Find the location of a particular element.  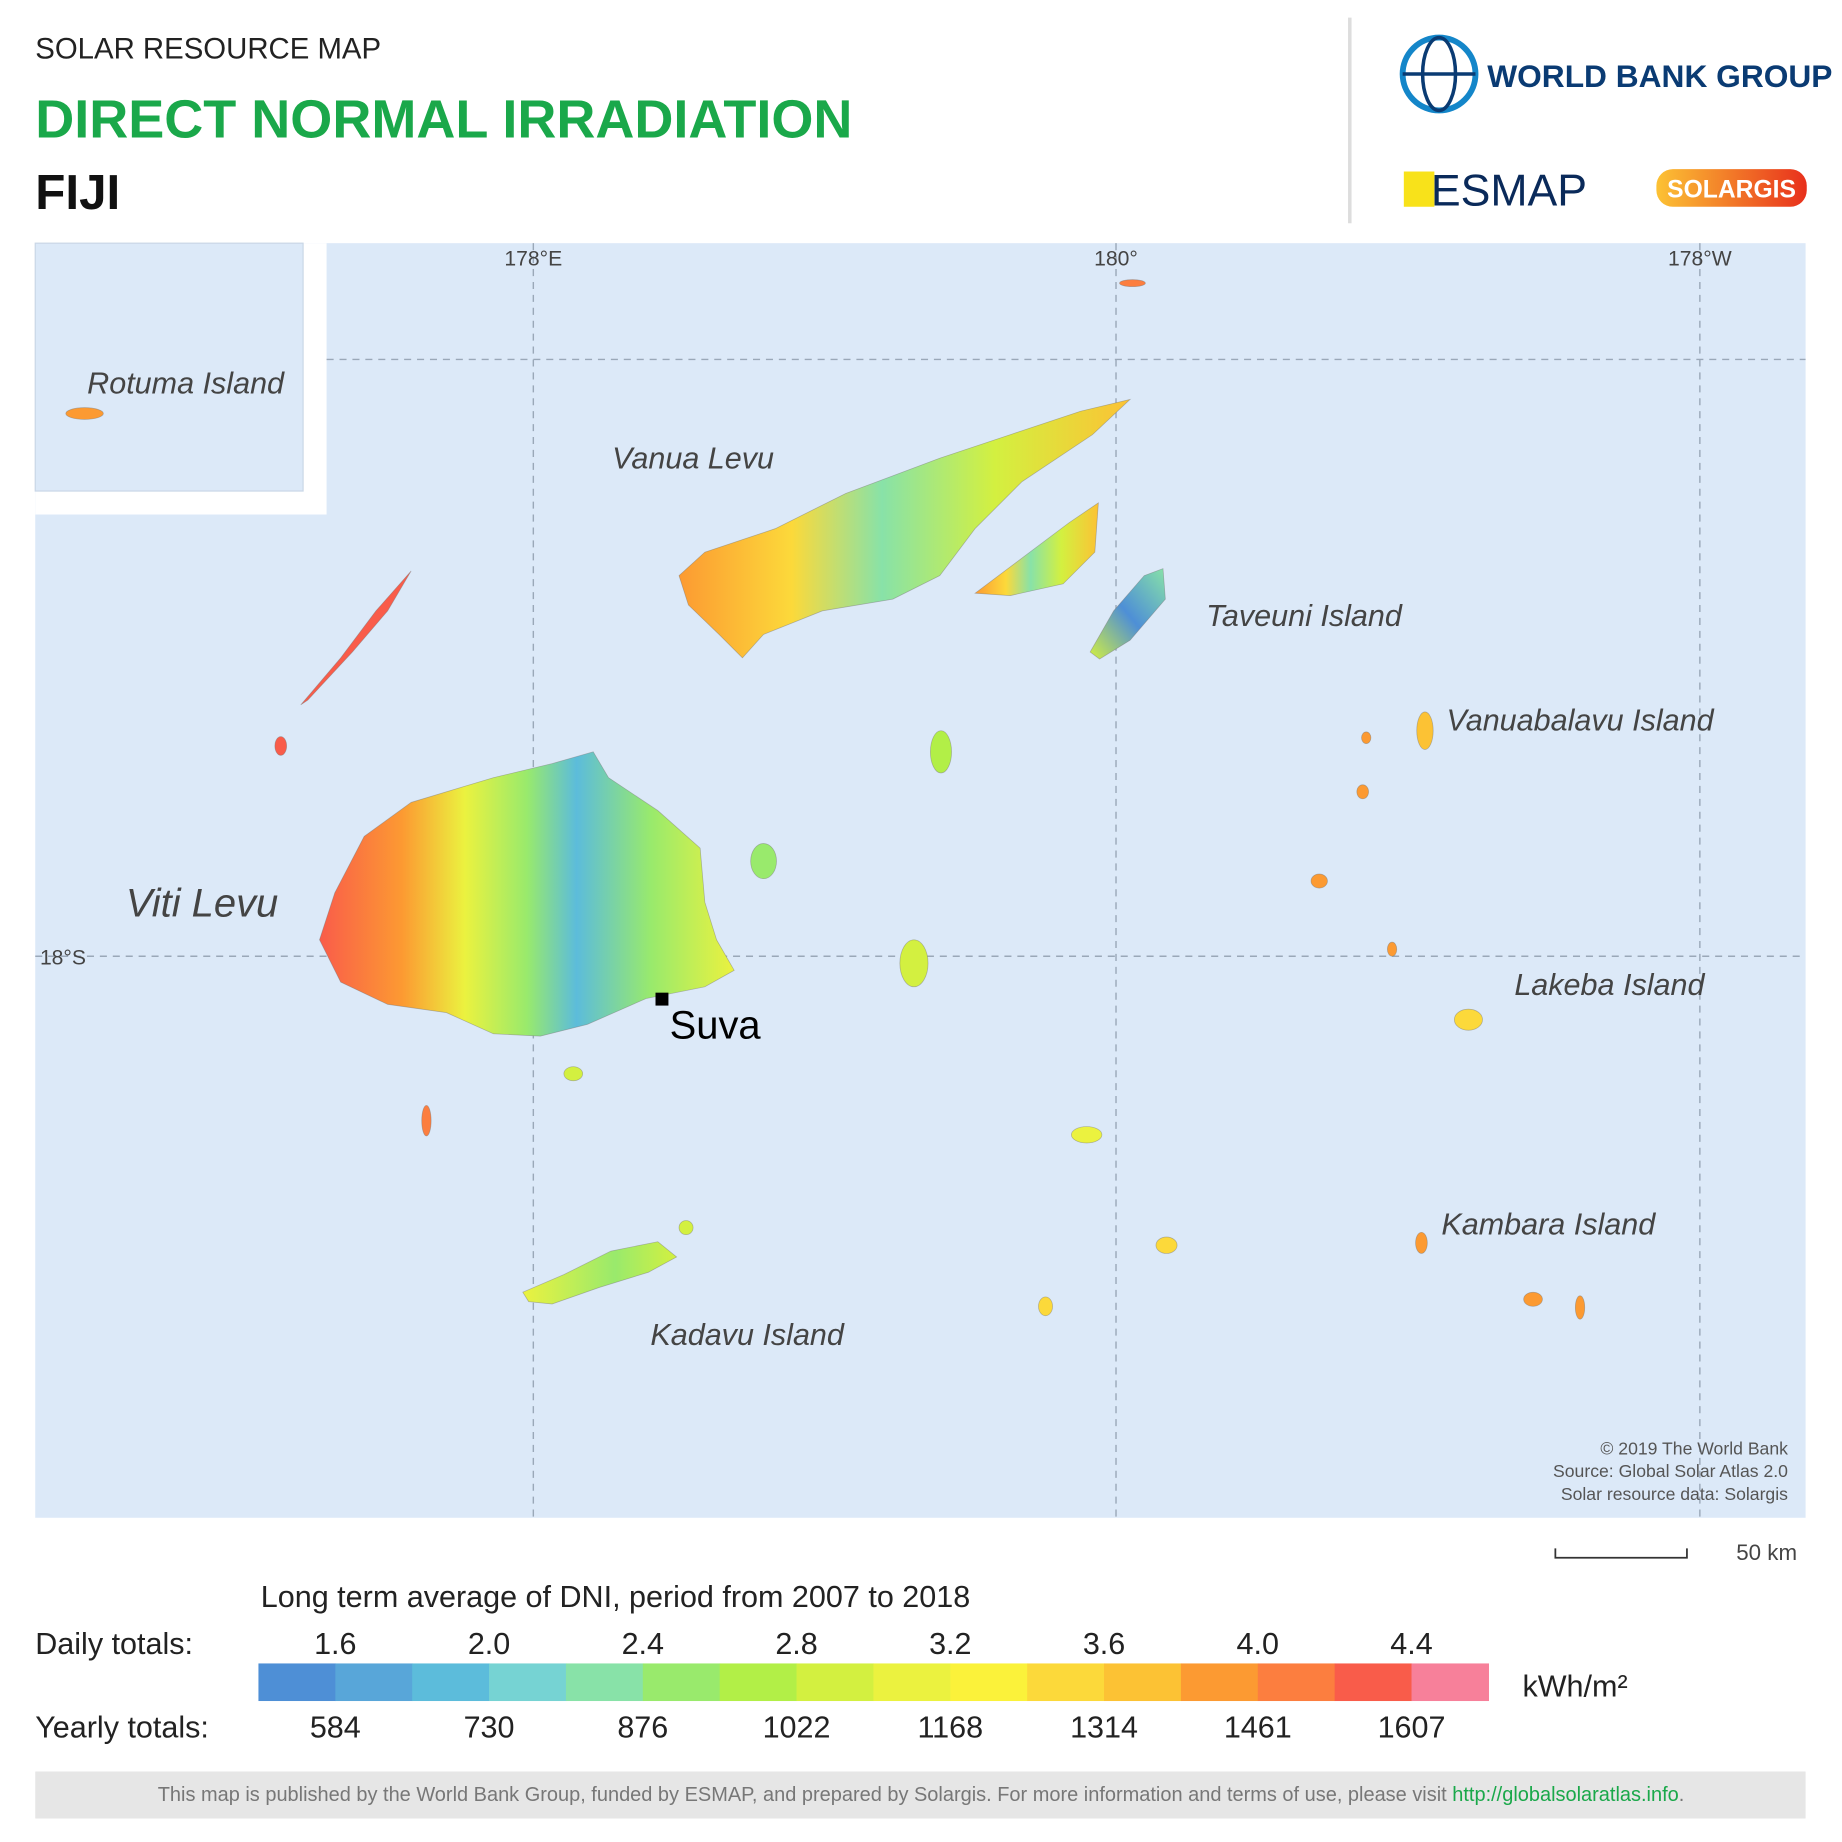

world-bank-logo: WORLD BANK GROUP is located at coordinates (1615, 74).